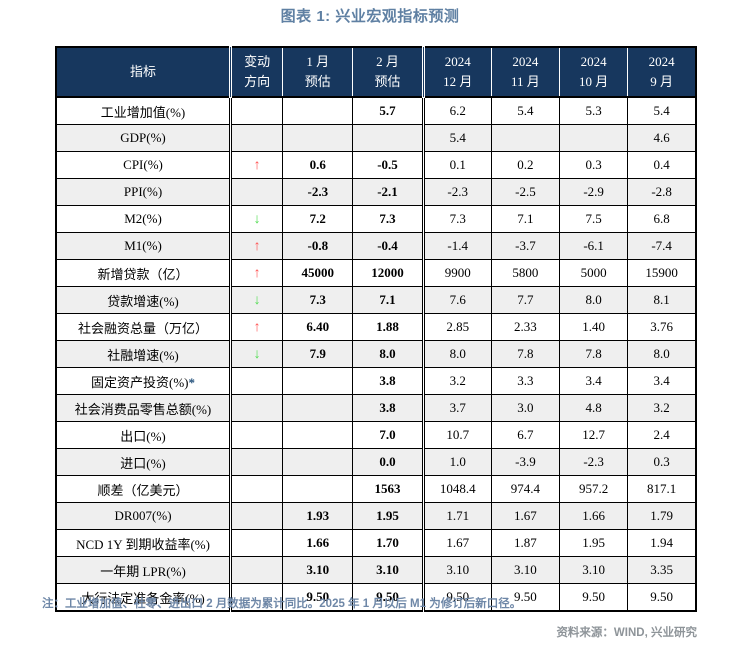  I want to click on indicator-label: 新增贷款（亿）, so click(143, 274).